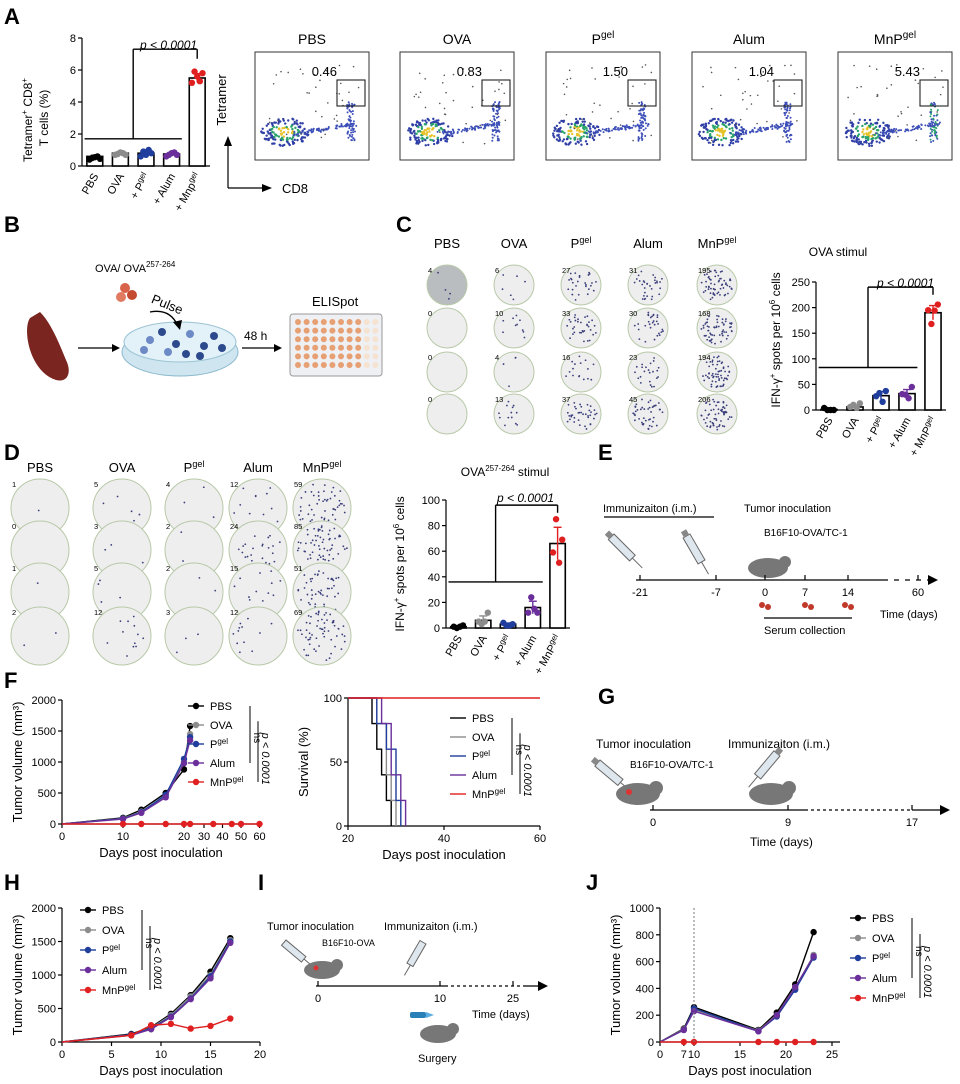 This screenshot has width=960, height=1084. What do you see at coordinates (228, 141) in the screenshot?
I see `flow-y-arrowhead` at bounding box center [228, 141].